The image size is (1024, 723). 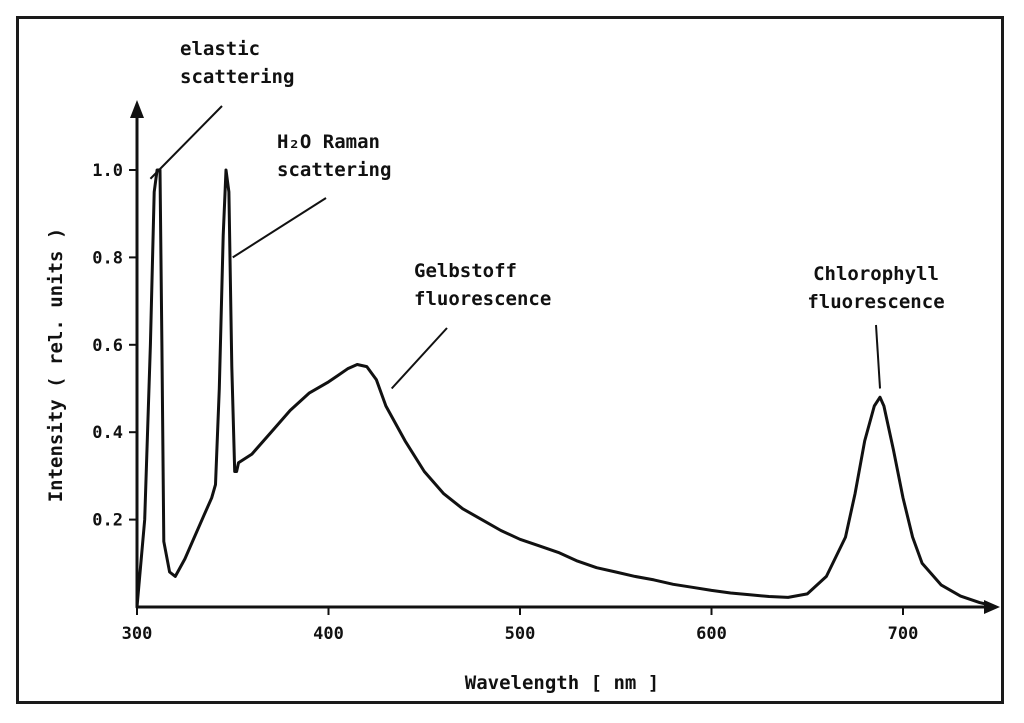 What do you see at coordinates (107, 346) in the screenshot?
I see `y-tick-label: 0.6` at bounding box center [107, 346].